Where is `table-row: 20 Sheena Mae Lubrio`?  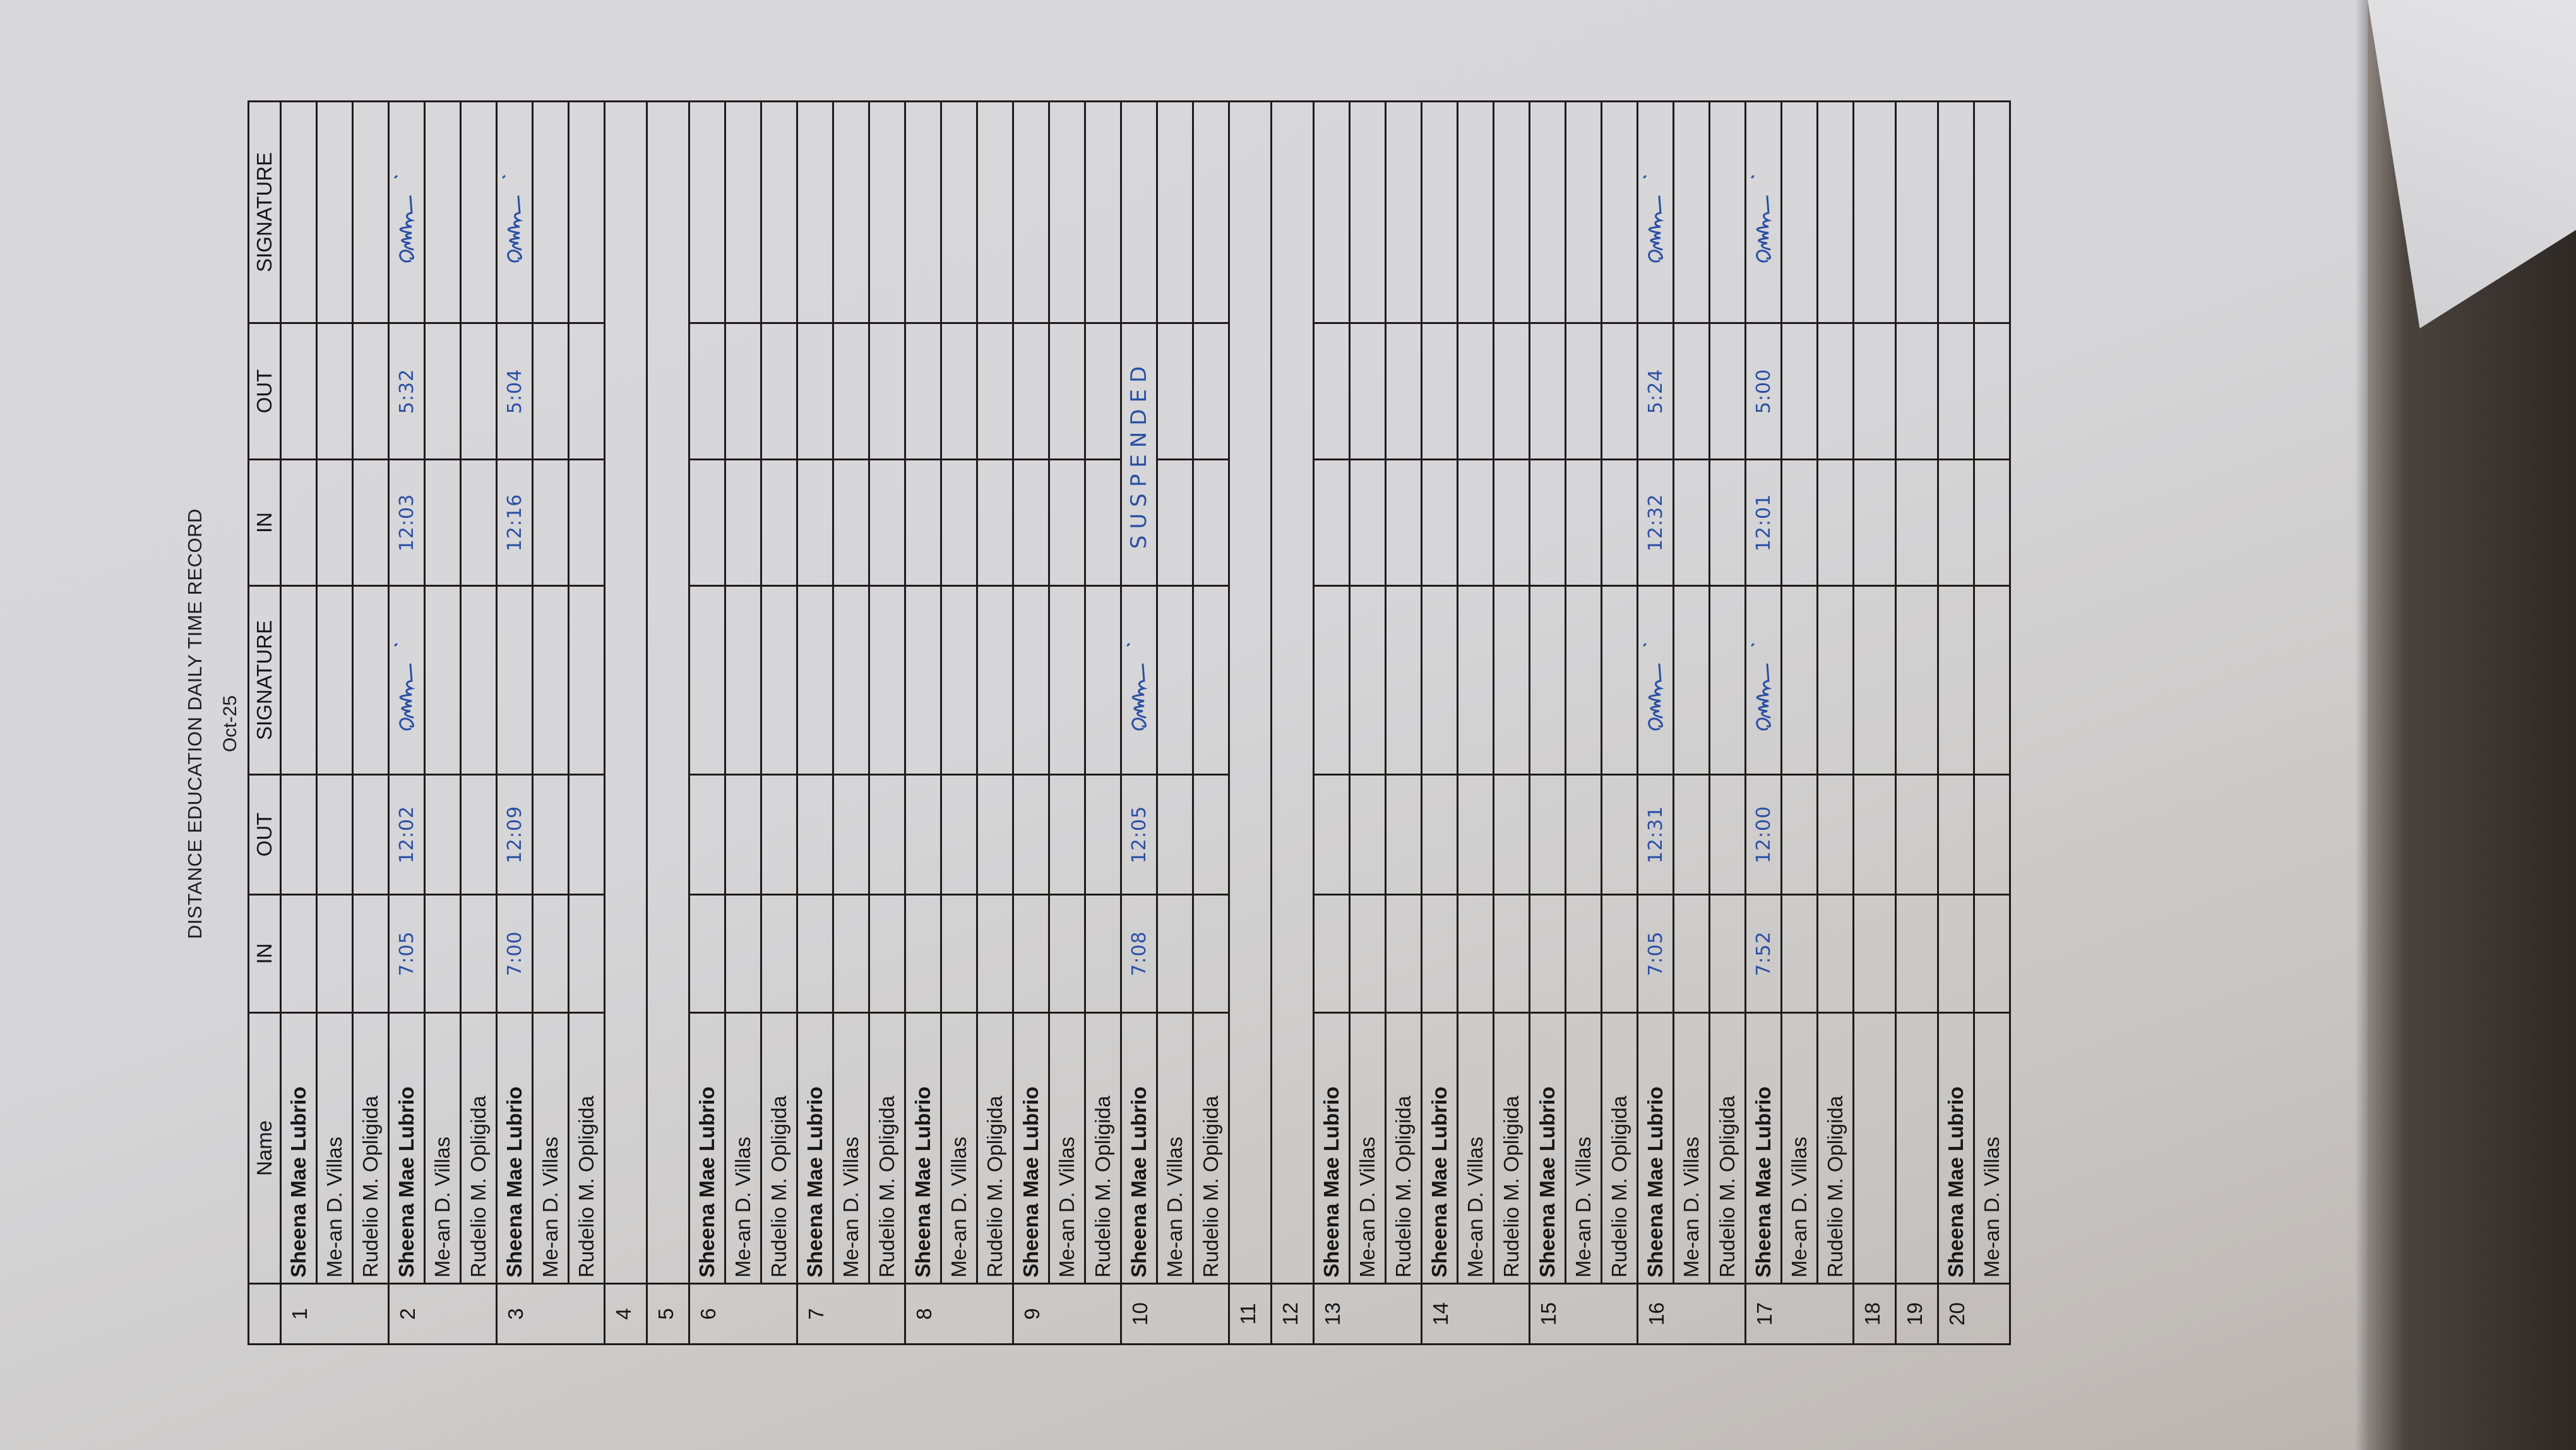 table-row: 20 Sheena Mae Lubrio is located at coordinates (1974, 723).